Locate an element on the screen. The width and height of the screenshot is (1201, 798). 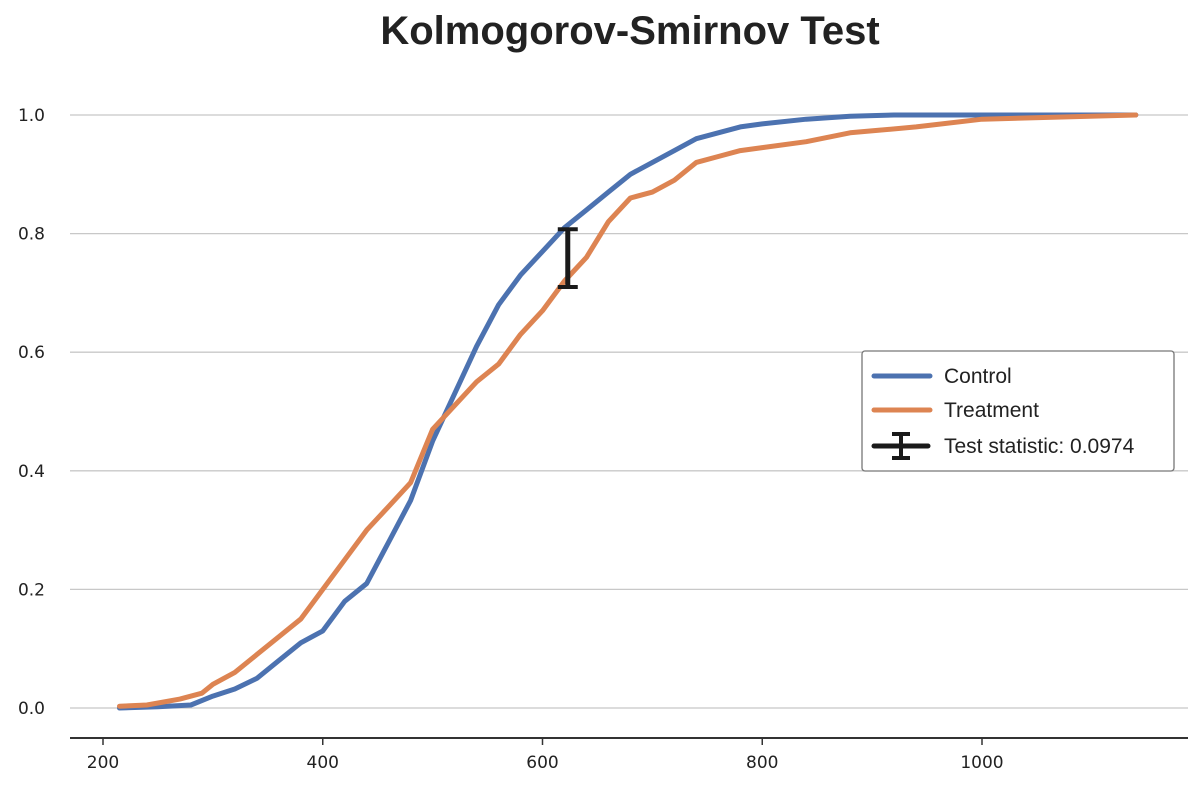
legend-box is located at coordinates (1018, 411).